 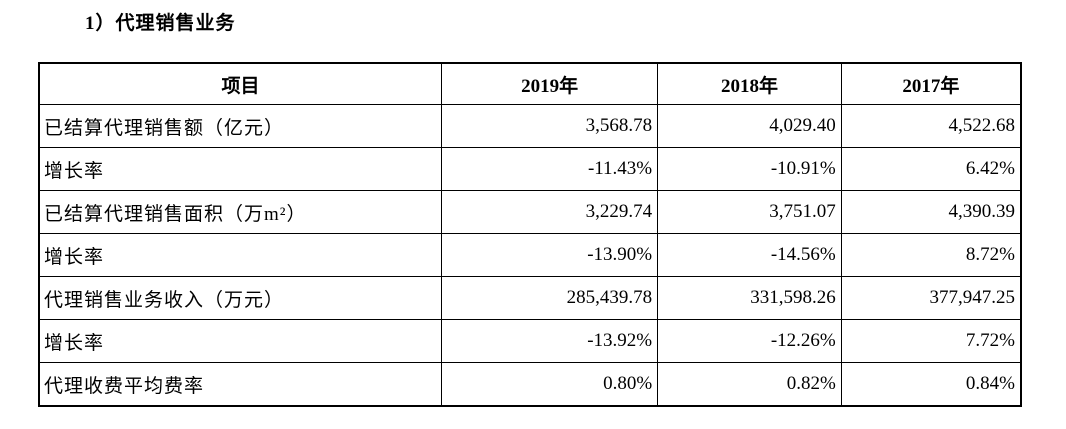 What do you see at coordinates (550, 298) in the screenshot?
I see `cell-value-2019: 285,439.78` at bounding box center [550, 298].